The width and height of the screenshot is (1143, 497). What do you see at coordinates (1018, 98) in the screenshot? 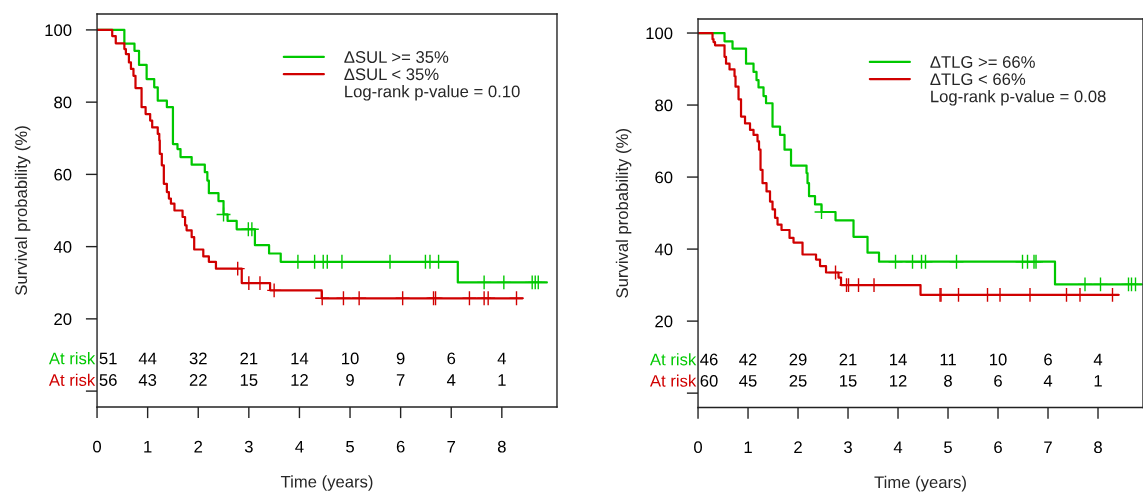
I see `annotation: Log-rank p-value = 0.08` at bounding box center [1018, 98].